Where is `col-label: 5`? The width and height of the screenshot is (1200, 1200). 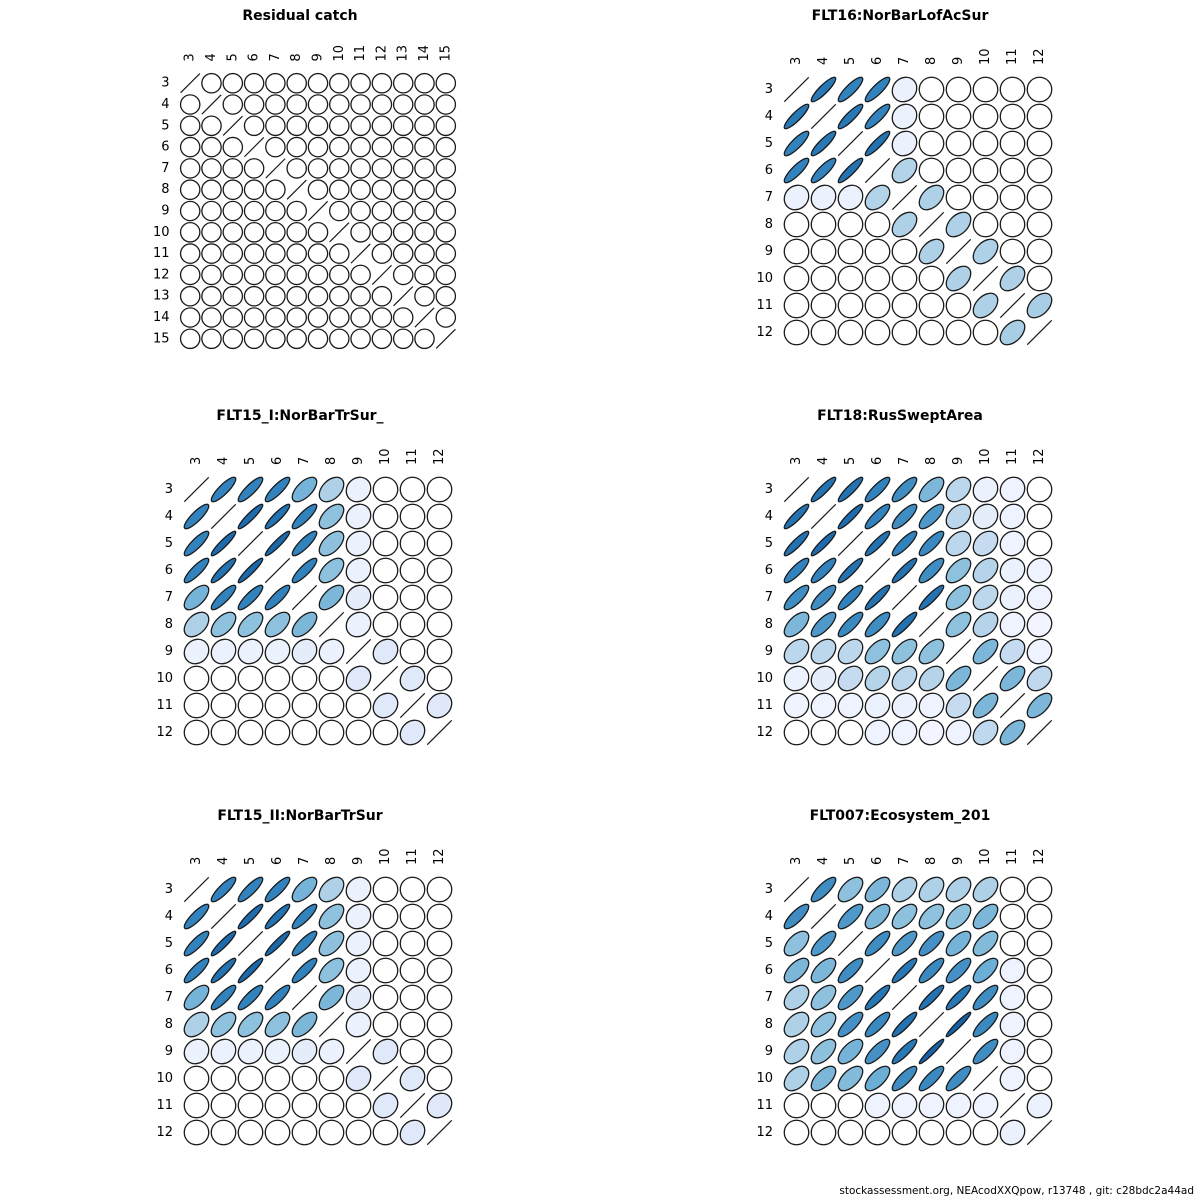 col-label: 5 is located at coordinates (850, 861).